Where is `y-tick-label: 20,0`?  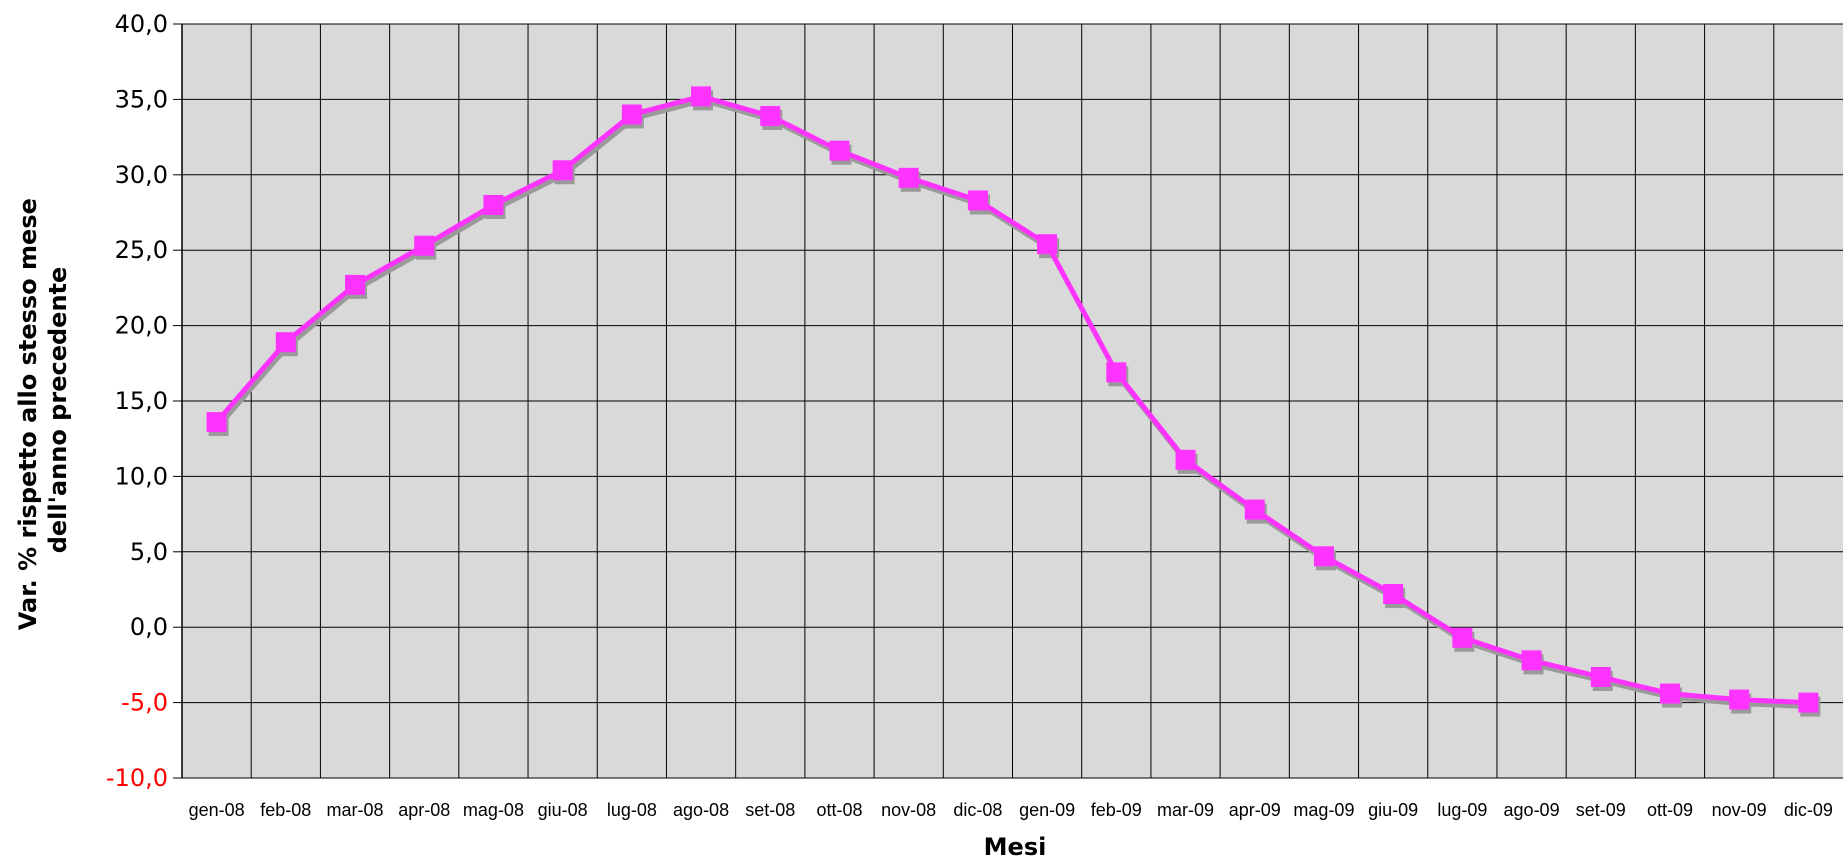
y-tick-label: 20,0 is located at coordinates (141, 326).